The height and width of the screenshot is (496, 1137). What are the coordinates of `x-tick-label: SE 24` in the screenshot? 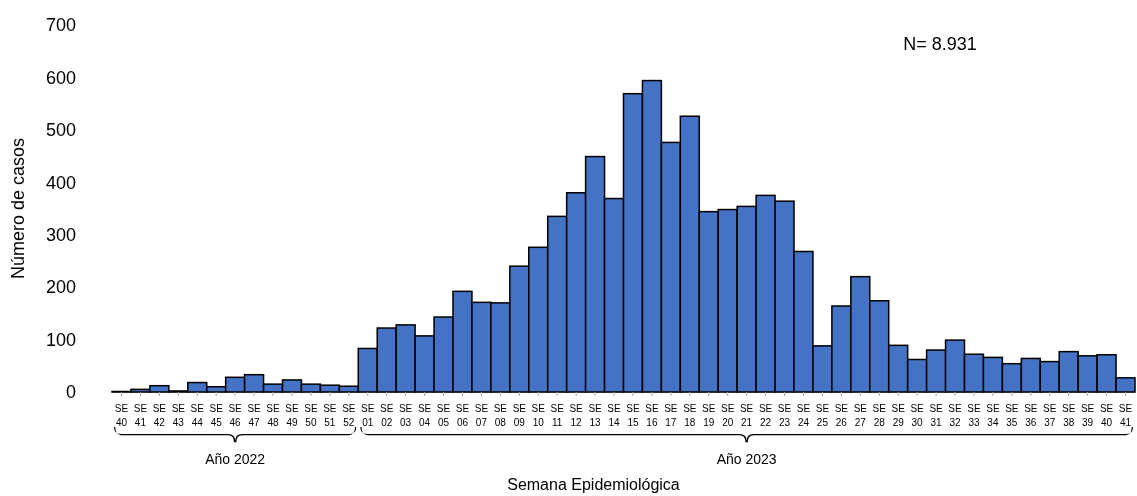 It's located at (803, 415).